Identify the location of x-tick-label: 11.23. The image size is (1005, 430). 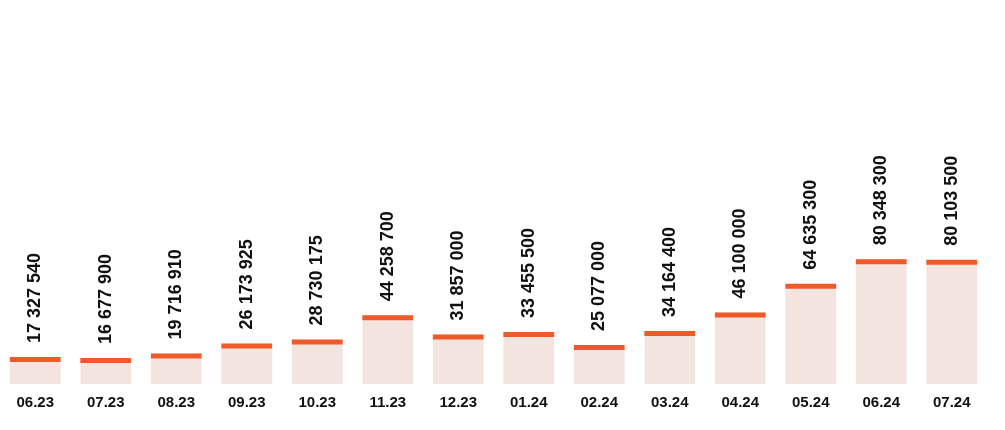
(388, 402).